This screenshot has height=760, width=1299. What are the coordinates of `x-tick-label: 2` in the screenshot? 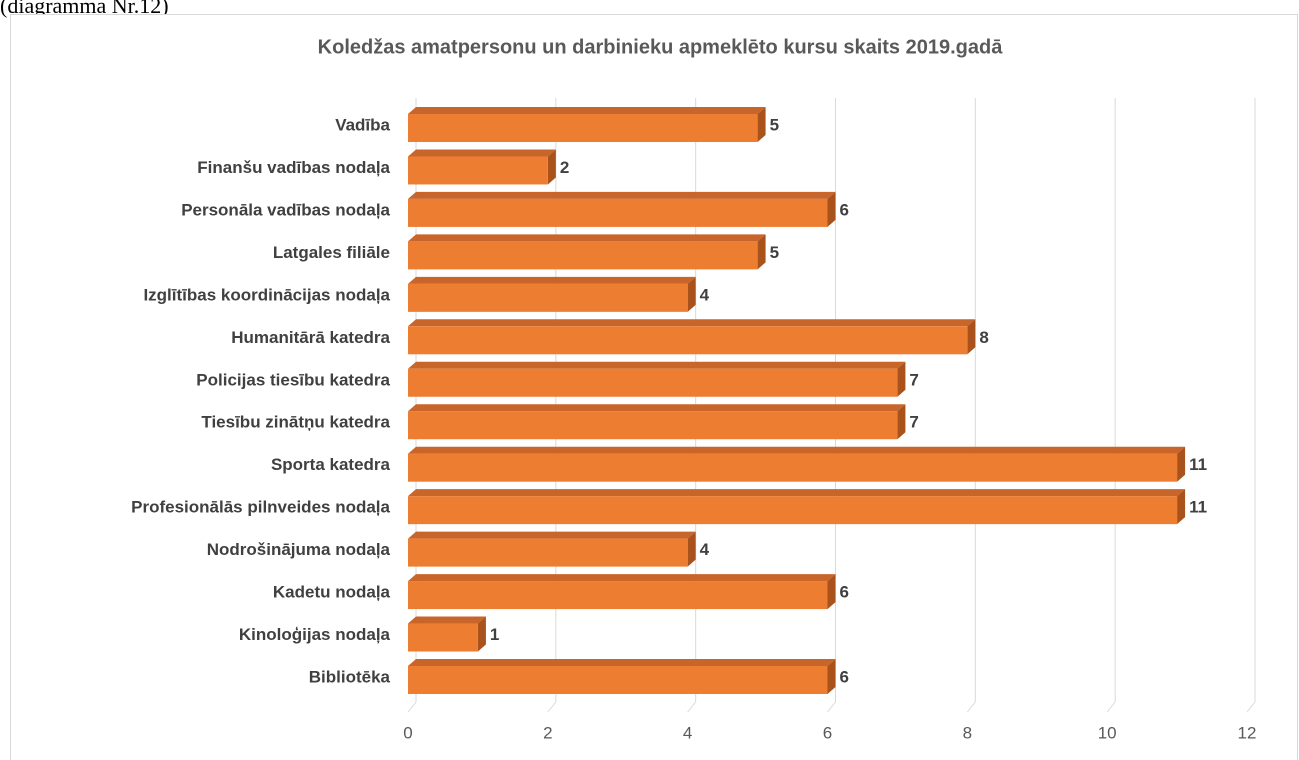 It's located at (547, 732).